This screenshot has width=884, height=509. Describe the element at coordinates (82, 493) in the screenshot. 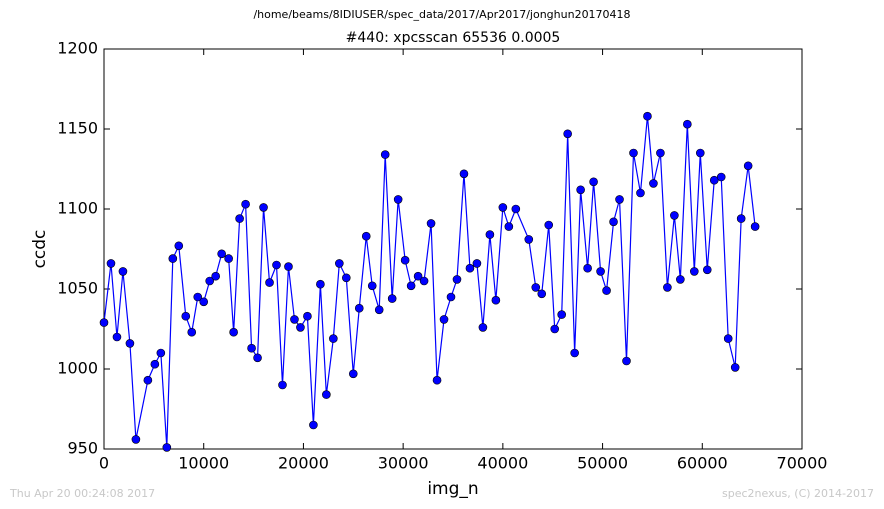

I see `footer-left: Thu Apr 20 00:24:08 2017` at that location.